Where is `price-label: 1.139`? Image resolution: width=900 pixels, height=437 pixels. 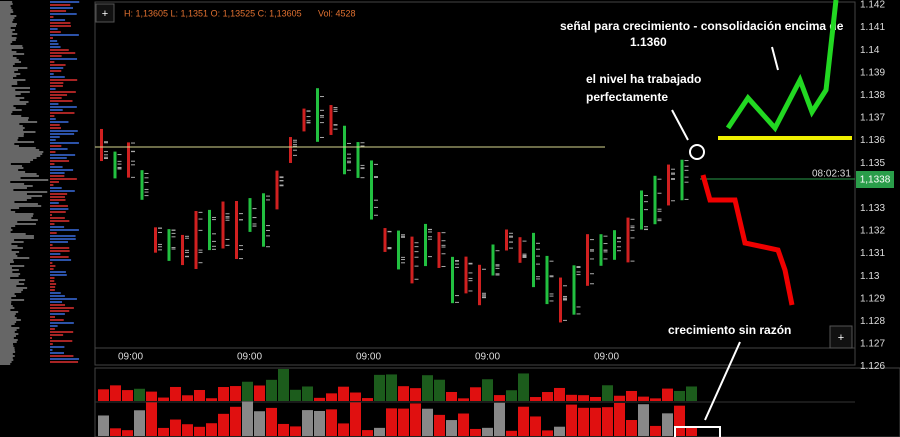 price-label: 1.139 is located at coordinates (872, 72).